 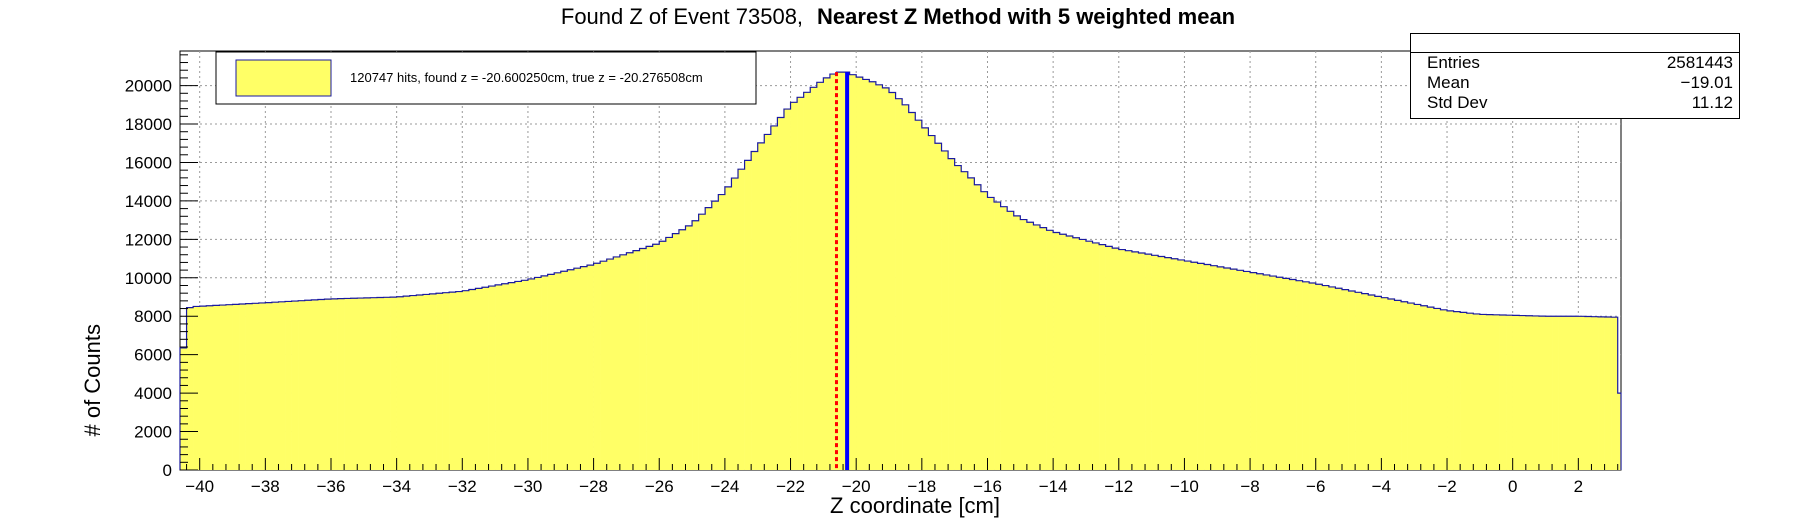 What do you see at coordinates (1381, 486) in the screenshot?
I see `x-tick-label: −4` at bounding box center [1381, 486].